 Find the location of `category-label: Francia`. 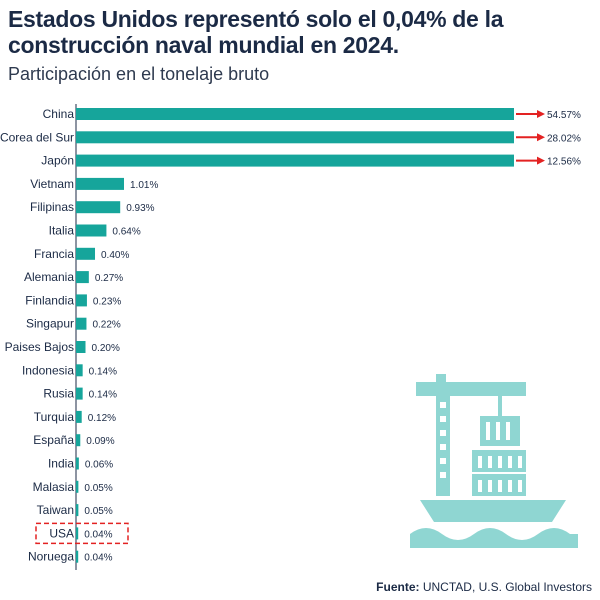

category-label: Francia is located at coordinates (54, 254).